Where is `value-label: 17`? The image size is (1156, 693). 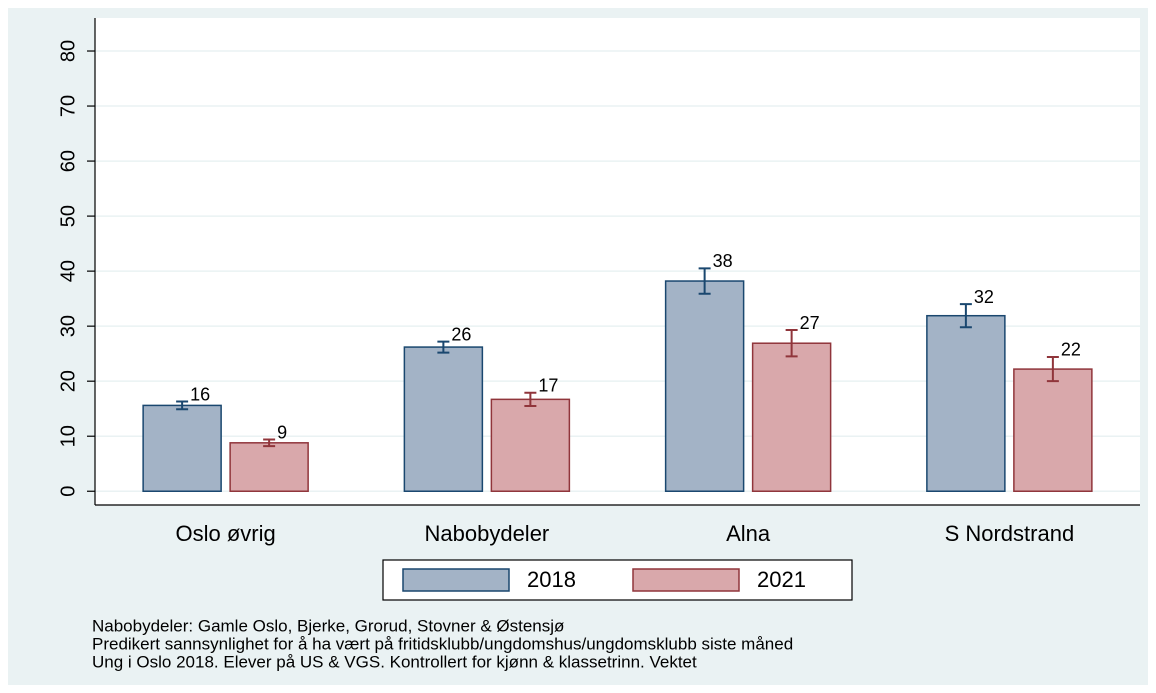 value-label: 17 is located at coordinates (548, 385).